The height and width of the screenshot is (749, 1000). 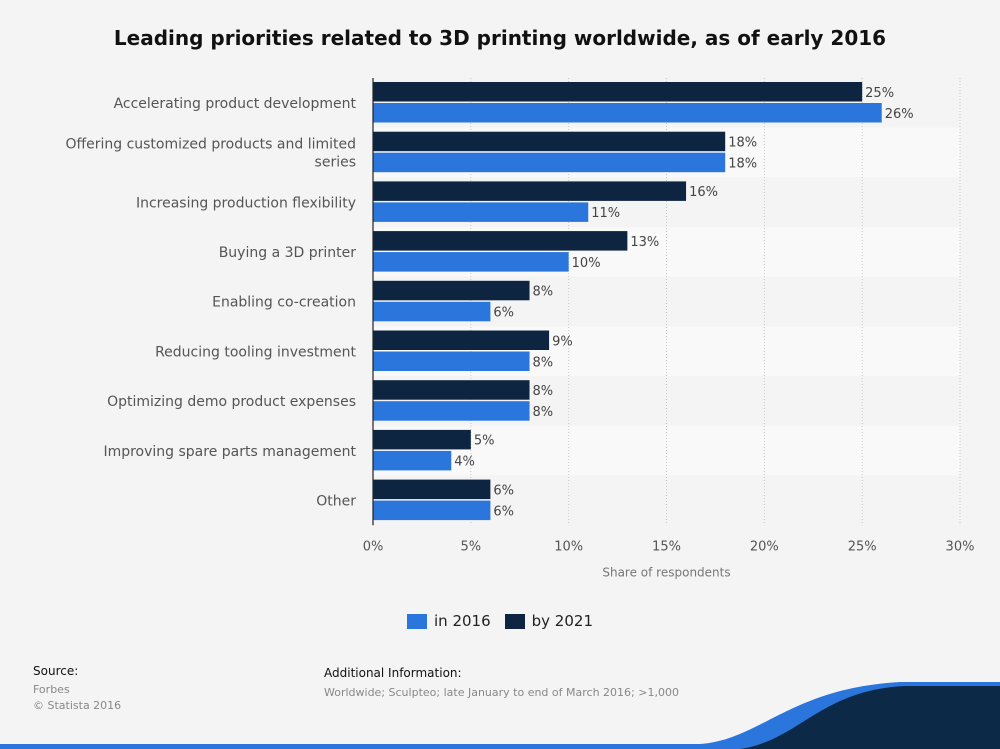 I want to click on data-label: 11%, so click(x=605, y=213).